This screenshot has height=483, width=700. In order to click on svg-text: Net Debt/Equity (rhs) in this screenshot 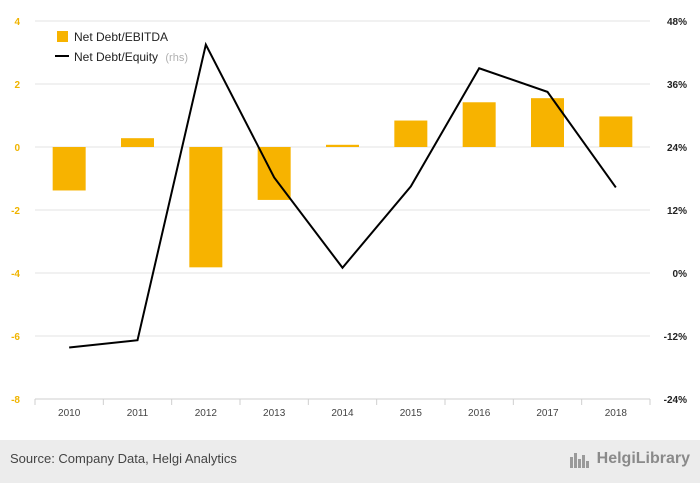, I will do `click(131, 57)`.